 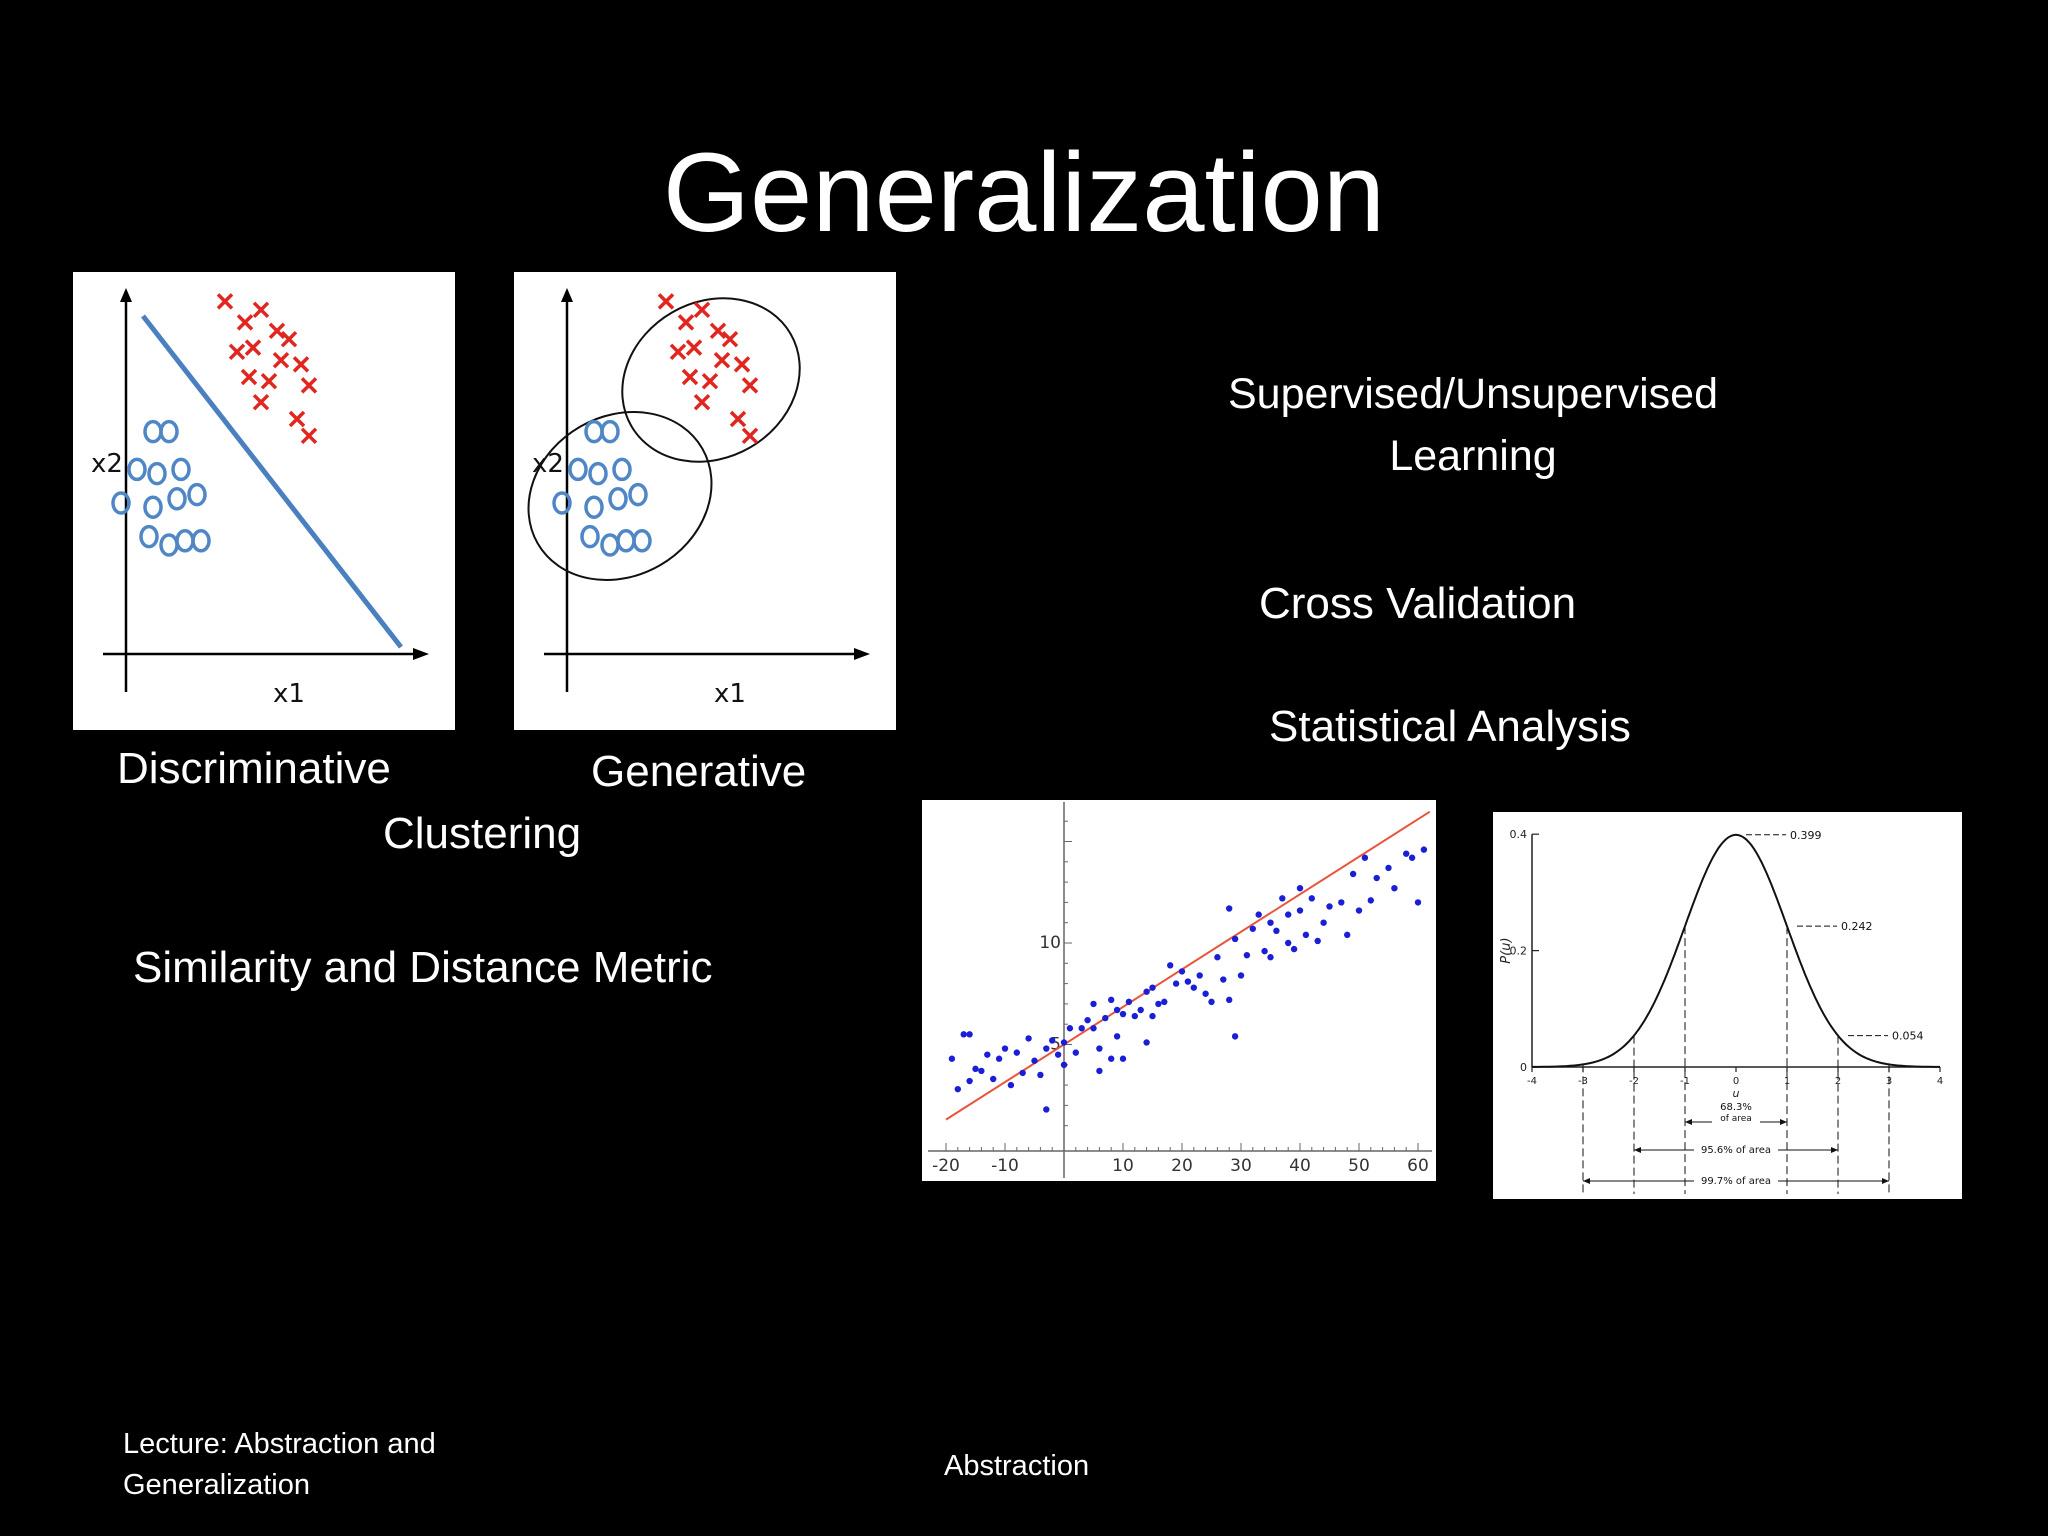 I want to click on regression-chart: -20 -10 10 20 30 40 50 60 5 10, so click(x=1179, y=990).